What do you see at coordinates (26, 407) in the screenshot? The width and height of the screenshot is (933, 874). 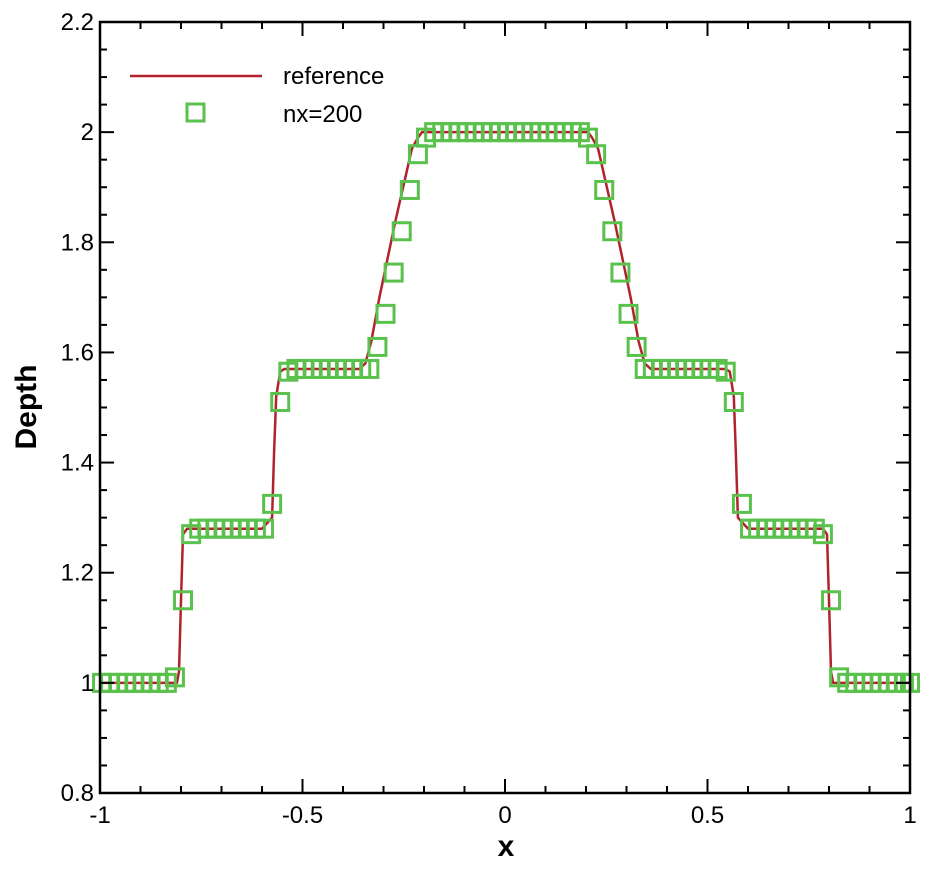 I see `y-axis-title: Depth` at bounding box center [26, 407].